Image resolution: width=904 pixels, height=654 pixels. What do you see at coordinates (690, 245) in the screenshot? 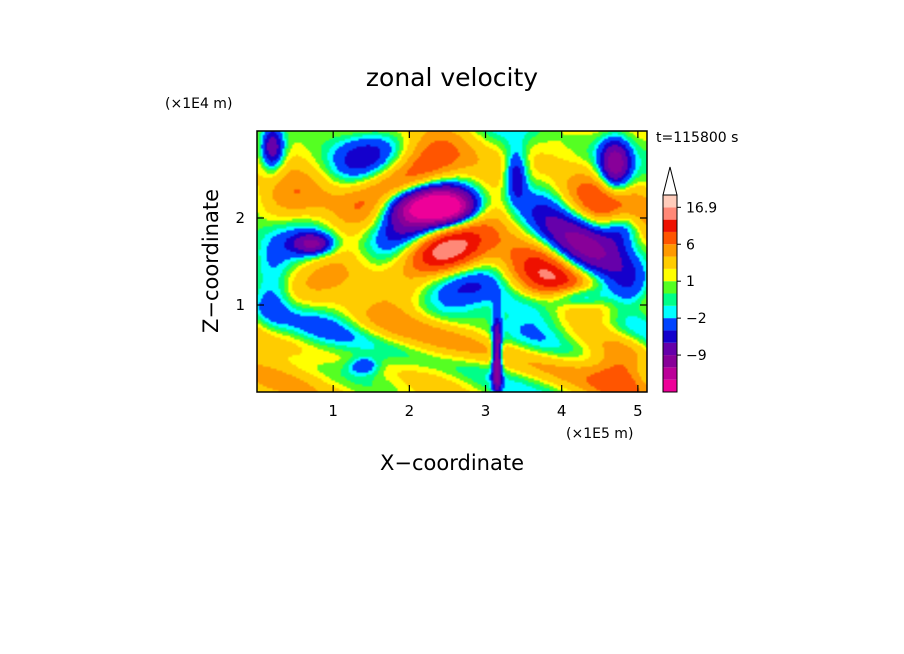
I see `colorbar-label: 6` at bounding box center [690, 245].